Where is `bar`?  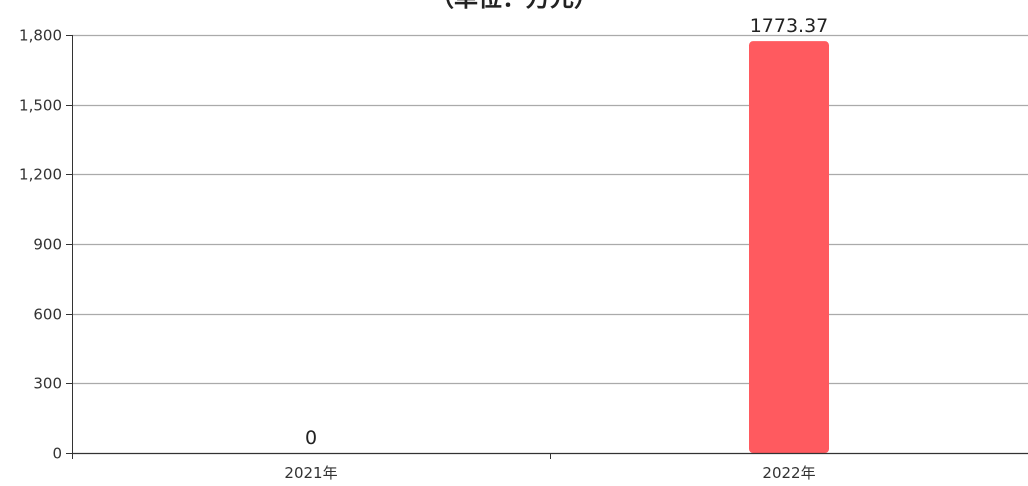
bar is located at coordinates (789, 247).